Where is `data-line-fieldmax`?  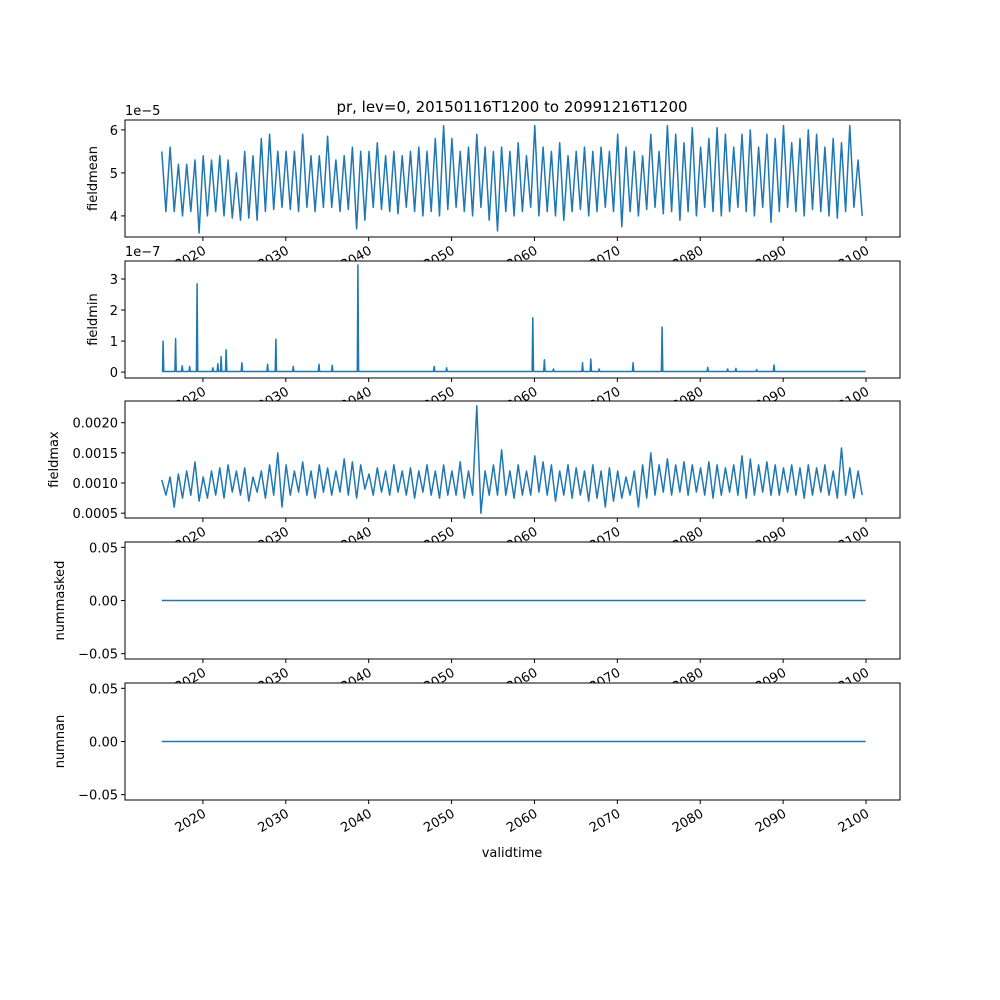 data-line-fieldmax is located at coordinates (512, 459).